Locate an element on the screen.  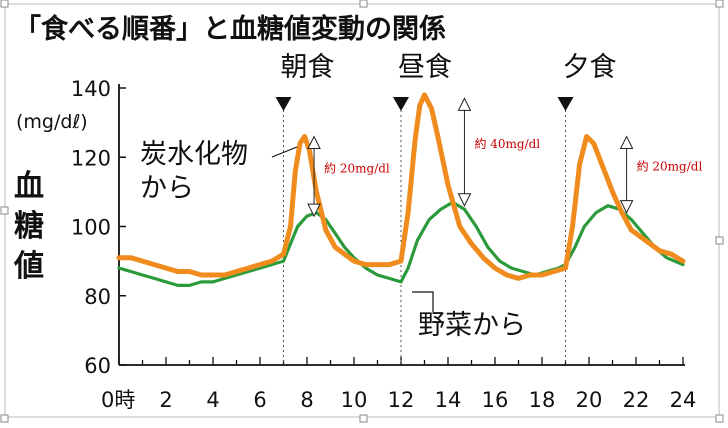
annotation-label-2: 約 20mg/dl is located at coordinates (670, 166).